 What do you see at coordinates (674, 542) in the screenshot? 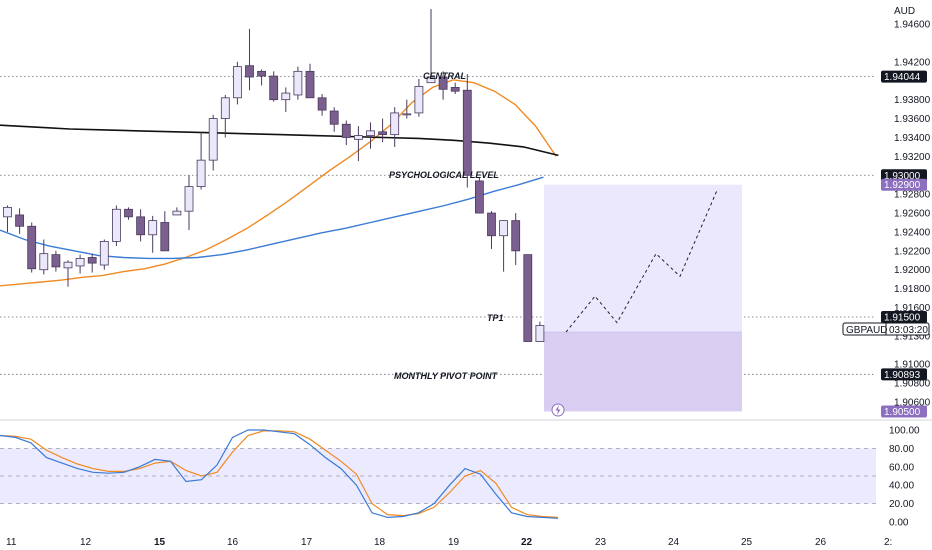
I see `time-tick: 24` at bounding box center [674, 542].